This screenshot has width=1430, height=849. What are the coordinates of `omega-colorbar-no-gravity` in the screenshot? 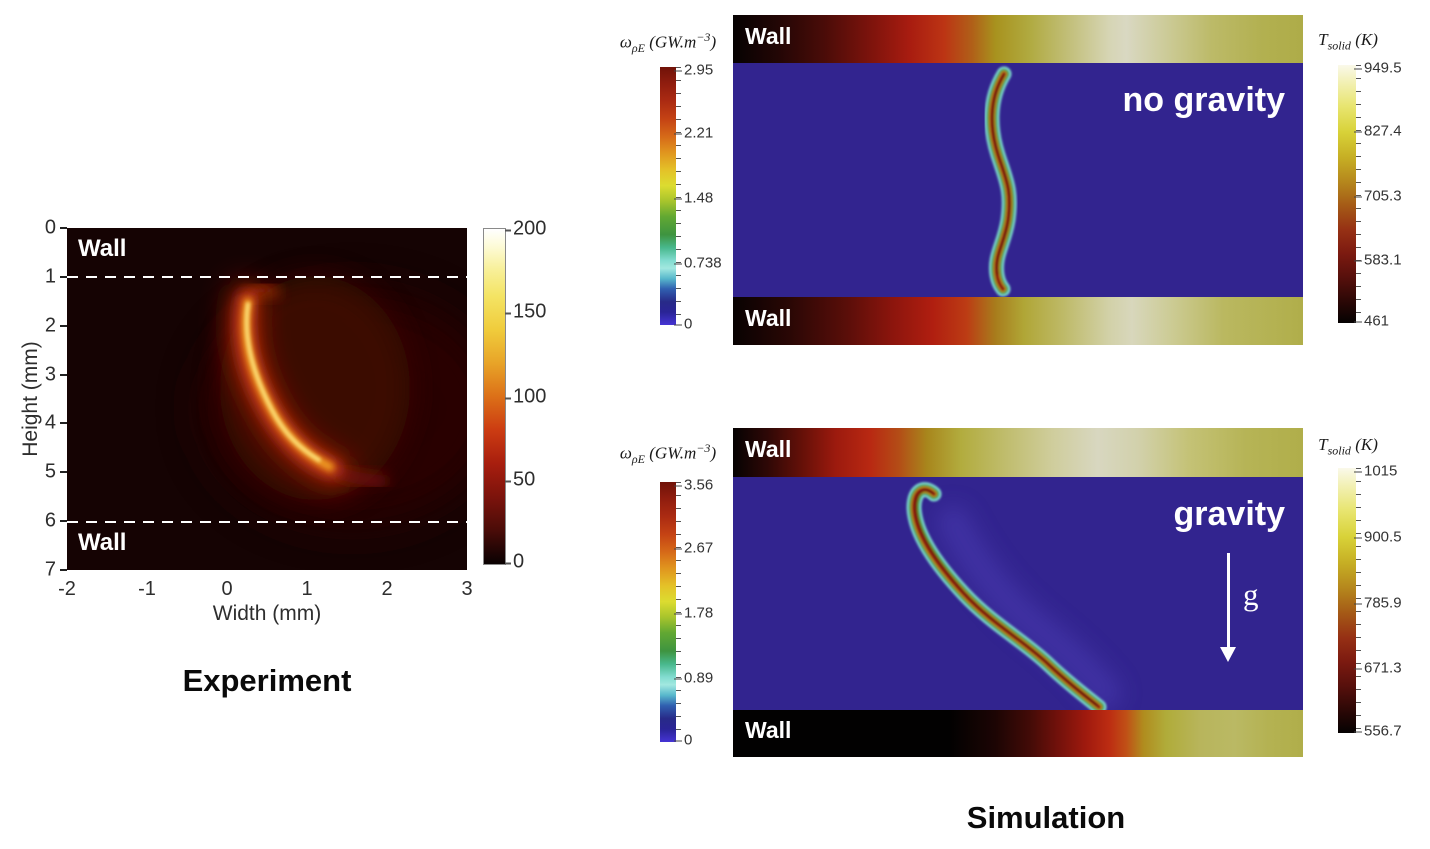 It's located at (670, 196).